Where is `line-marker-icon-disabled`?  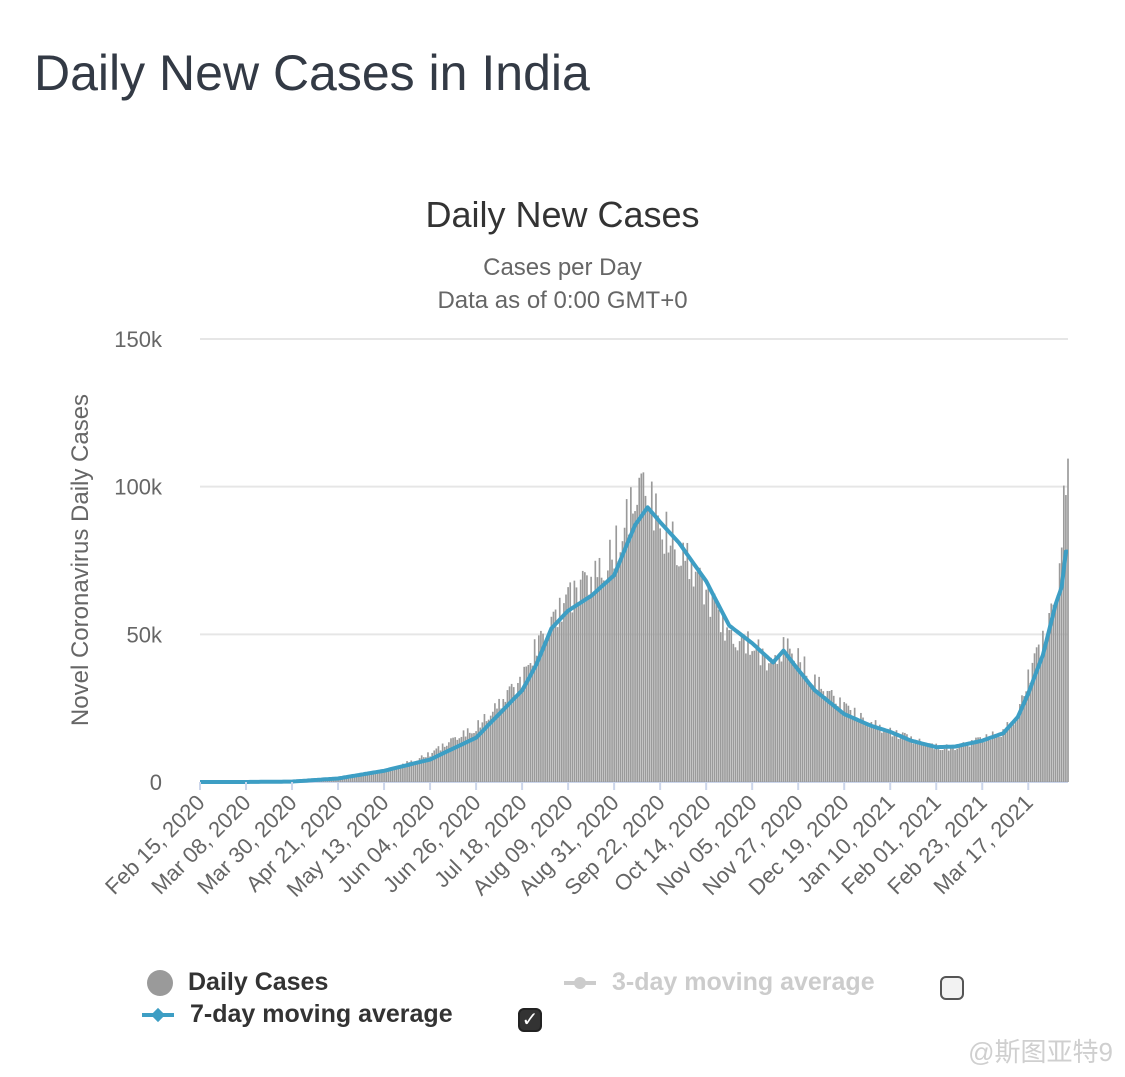
line-marker-icon-disabled is located at coordinates (580, 982).